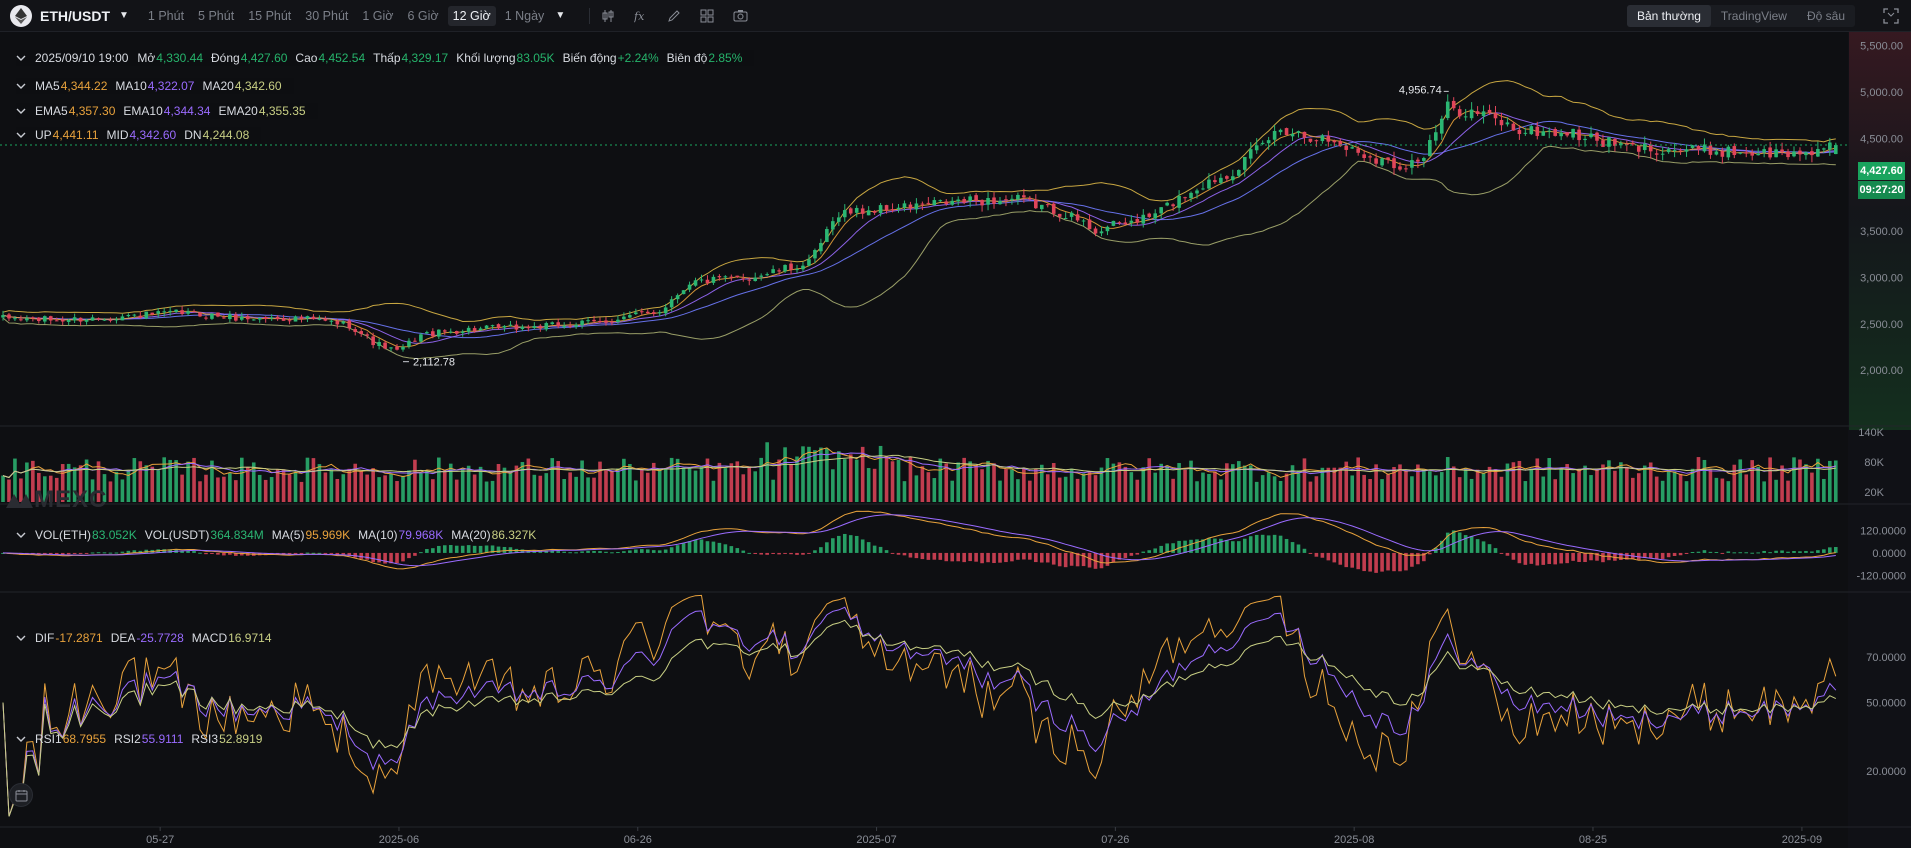  What do you see at coordinates (524, 15) in the screenshot?
I see `interval-1d: 1 Ngày` at bounding box center [524, 15].